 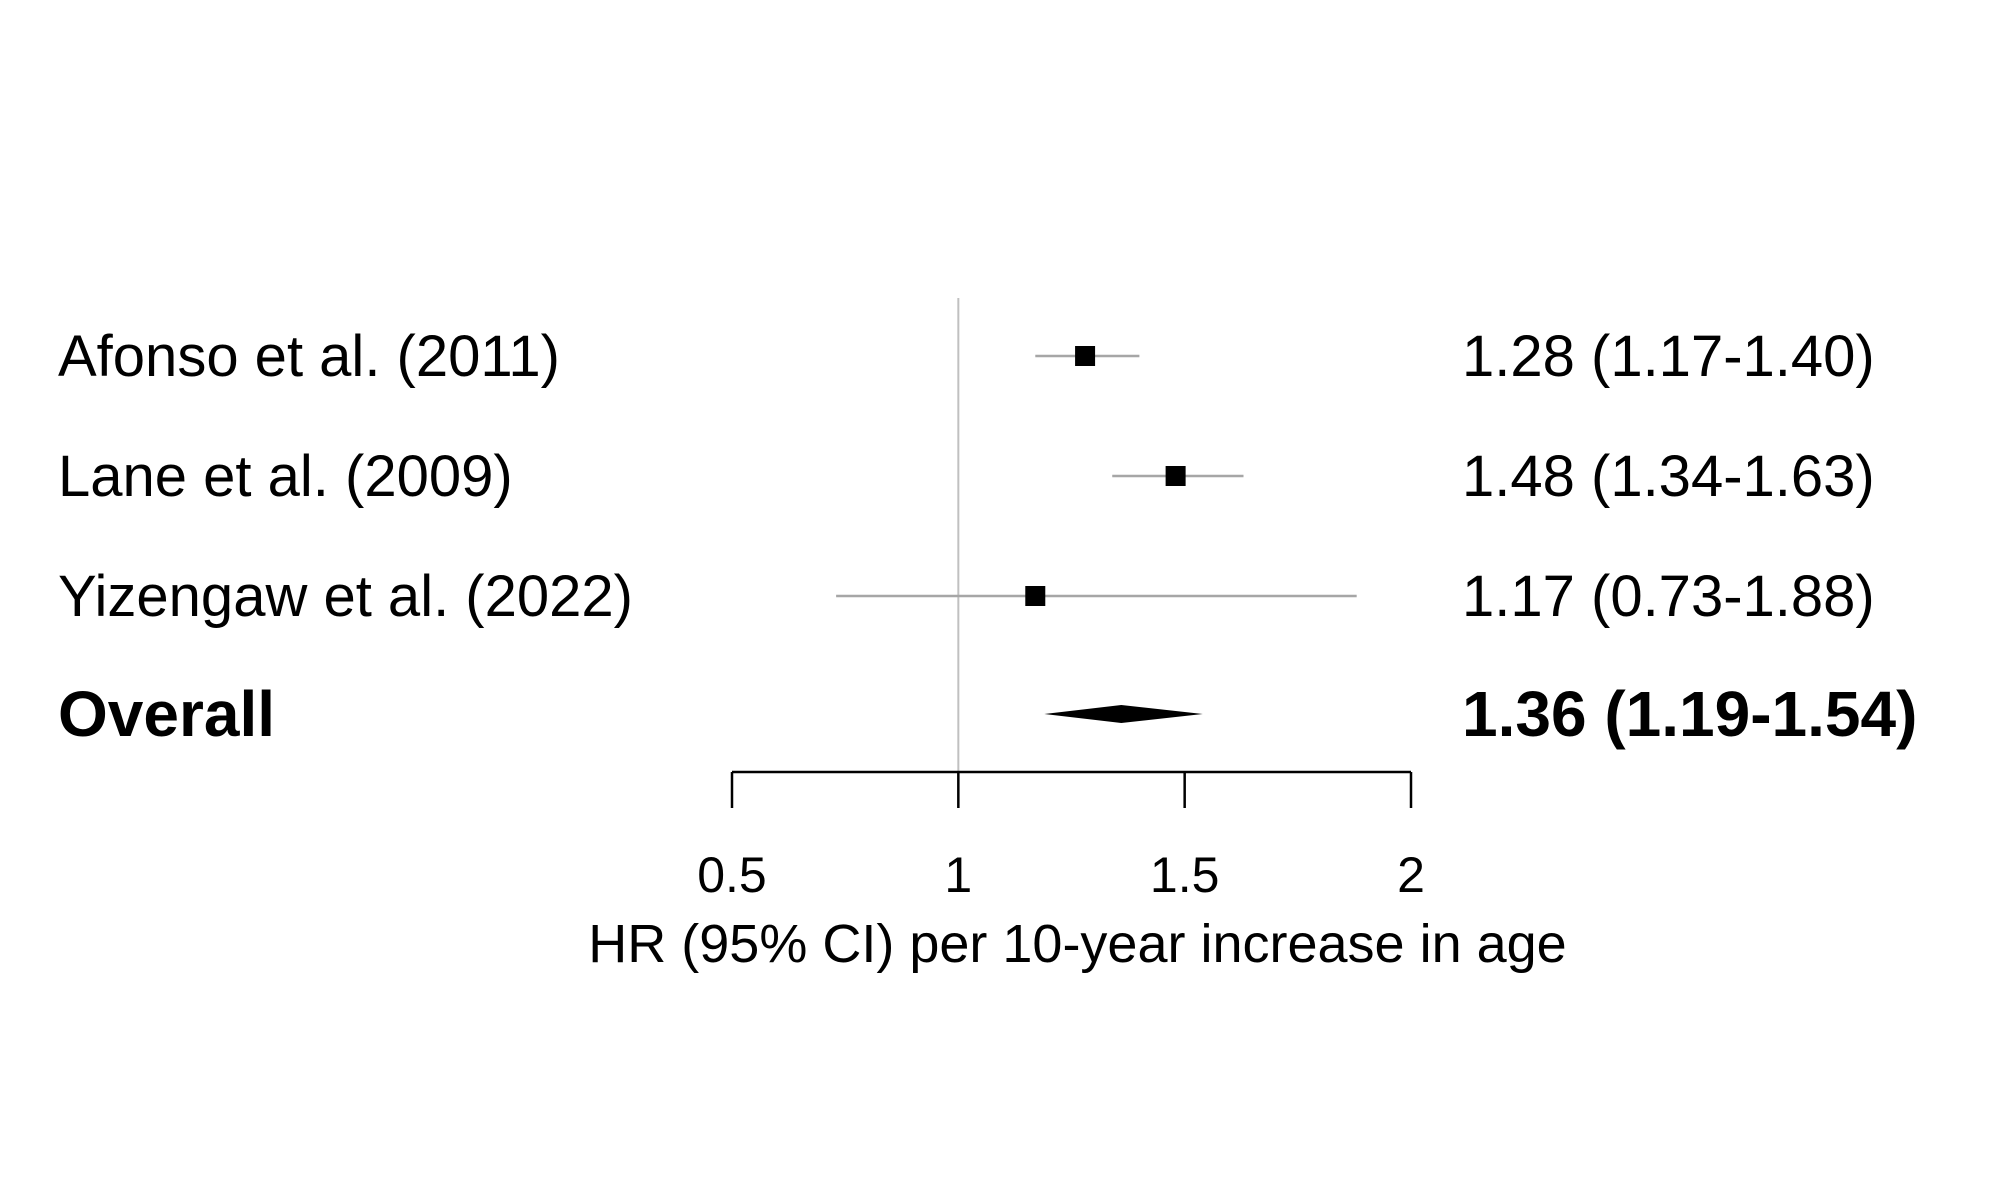 I want to click on x-axis-title: HR (95% CI) per 10-year increase in age, so click(x=1077, y=944).